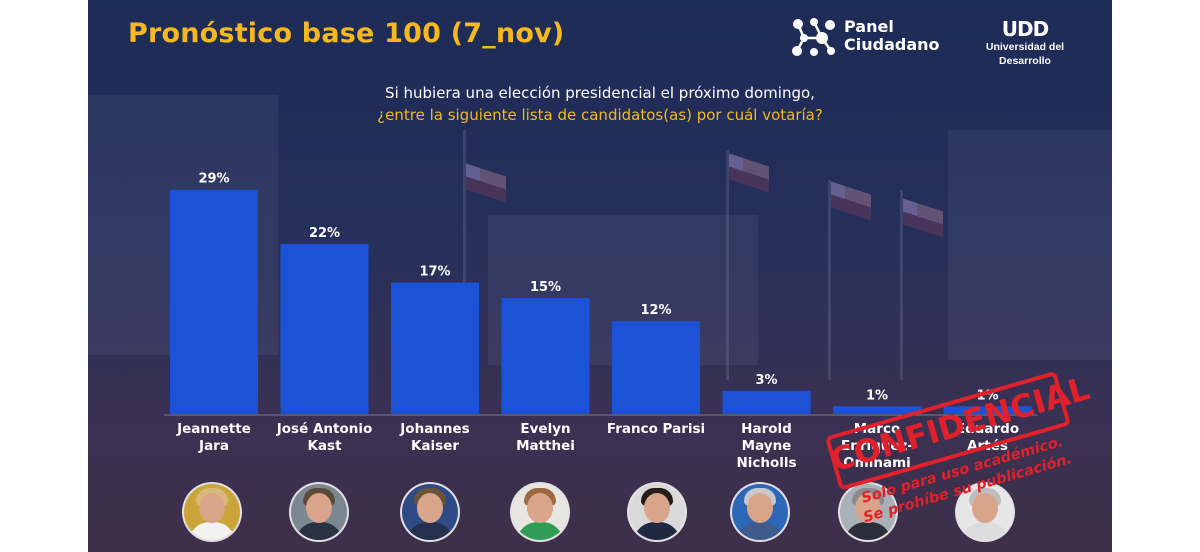 The image size is (1200, 552). What do you see at coordinates (813, 37) in the screenshot?
I see `molecule-logo-icon` at bounding box center [813, 37].